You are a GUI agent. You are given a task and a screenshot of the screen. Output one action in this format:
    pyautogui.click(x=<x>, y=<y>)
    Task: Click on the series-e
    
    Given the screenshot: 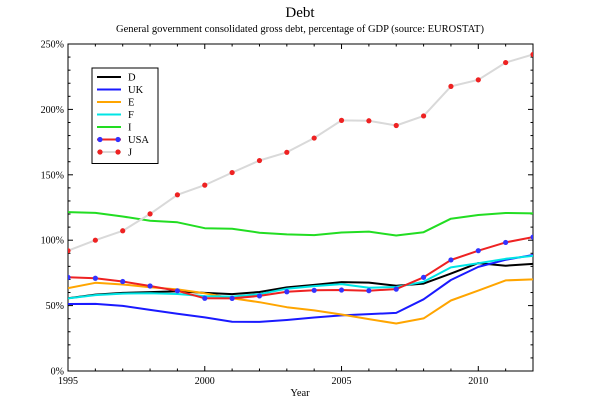 What is the action you would take?
    pyautogui.click(x=300, y=301)
    